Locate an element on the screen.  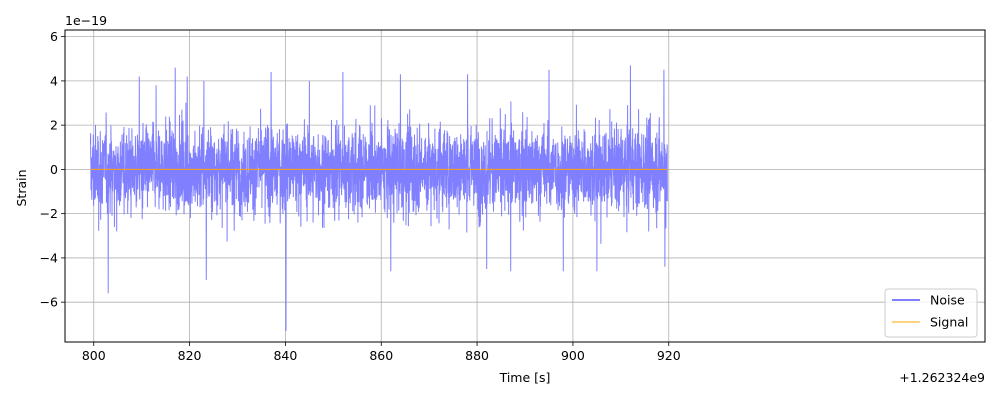
x-tick-label: 900 is located at coordinates (573, 355).